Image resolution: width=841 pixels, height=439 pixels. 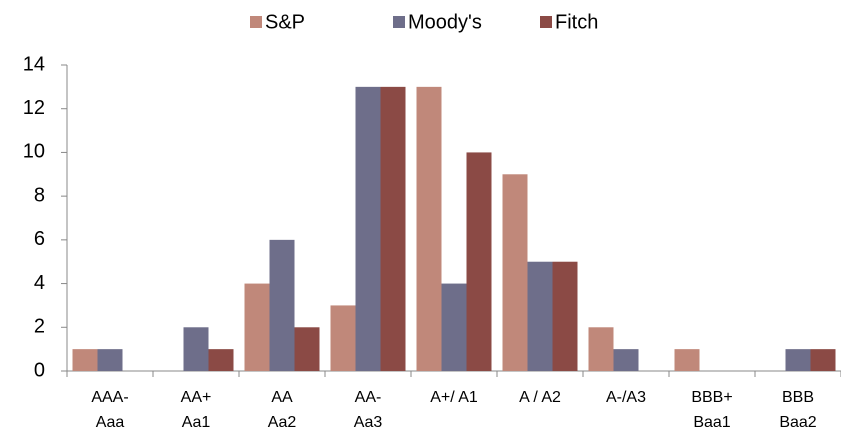 I want to click on y-tick-label: 0, so click(x=39, y=370).